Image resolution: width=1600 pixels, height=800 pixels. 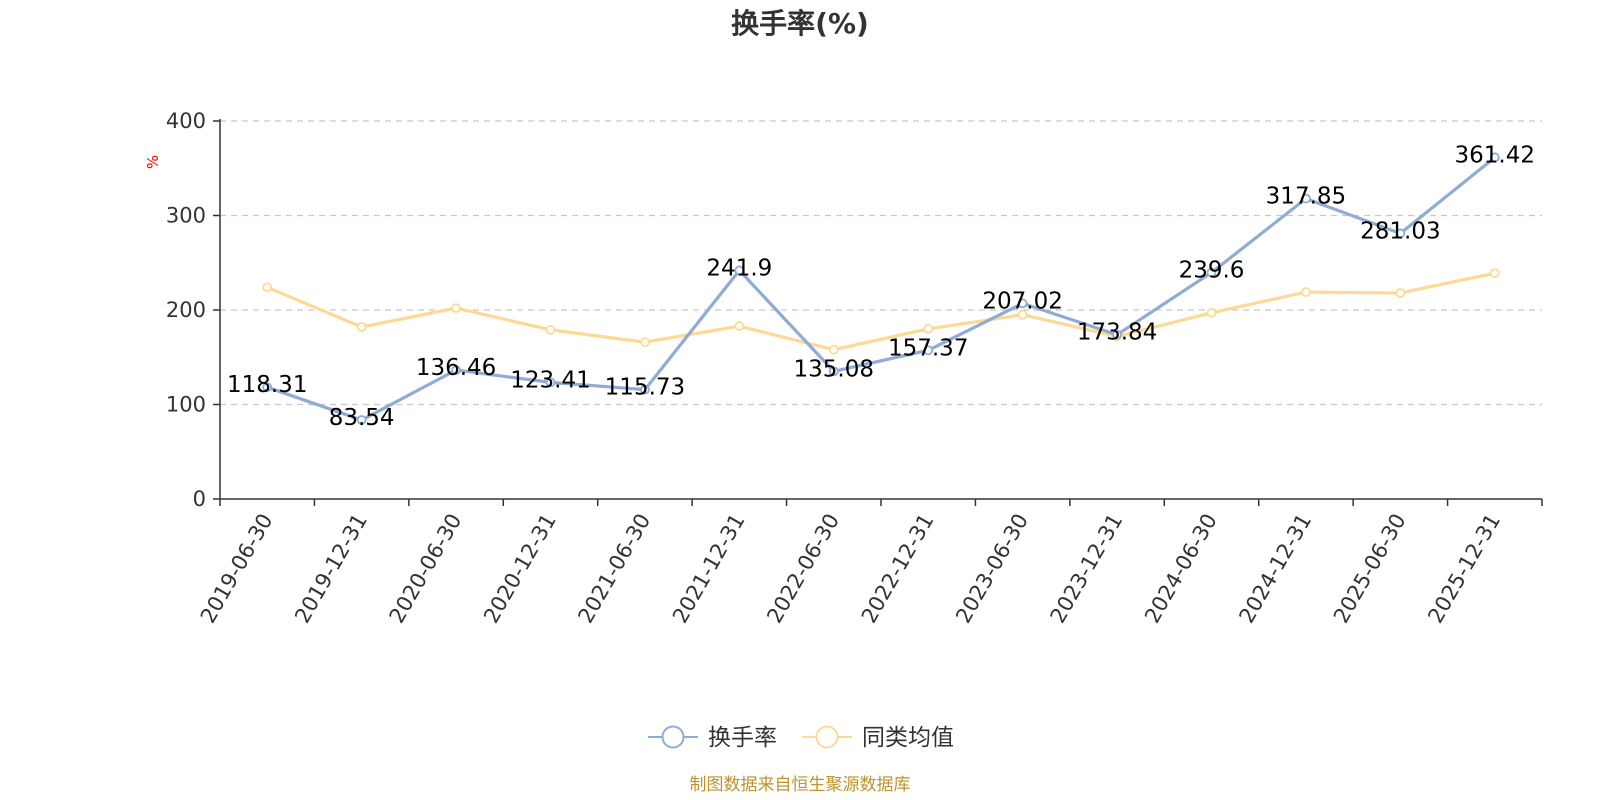 What do you see at coordinates (908, 738) in the screenshot?
I see `legend-label: 同类均值` at bounding box center [908, 738].